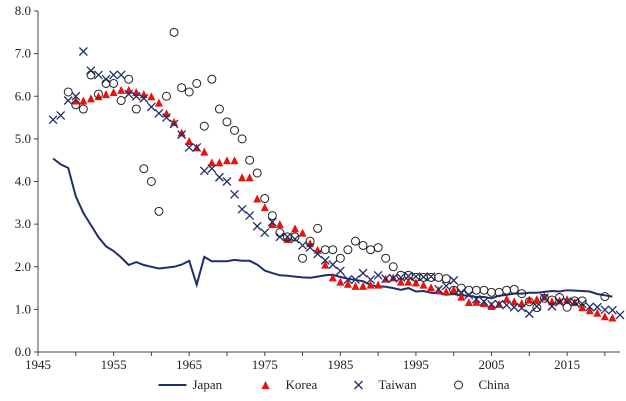 This screenshot has width=626, height=401. What do you see at coordinates (23, 138) in the screenshot?
I see `y-tick-label: 5.0` at bounding box center [23, 138].